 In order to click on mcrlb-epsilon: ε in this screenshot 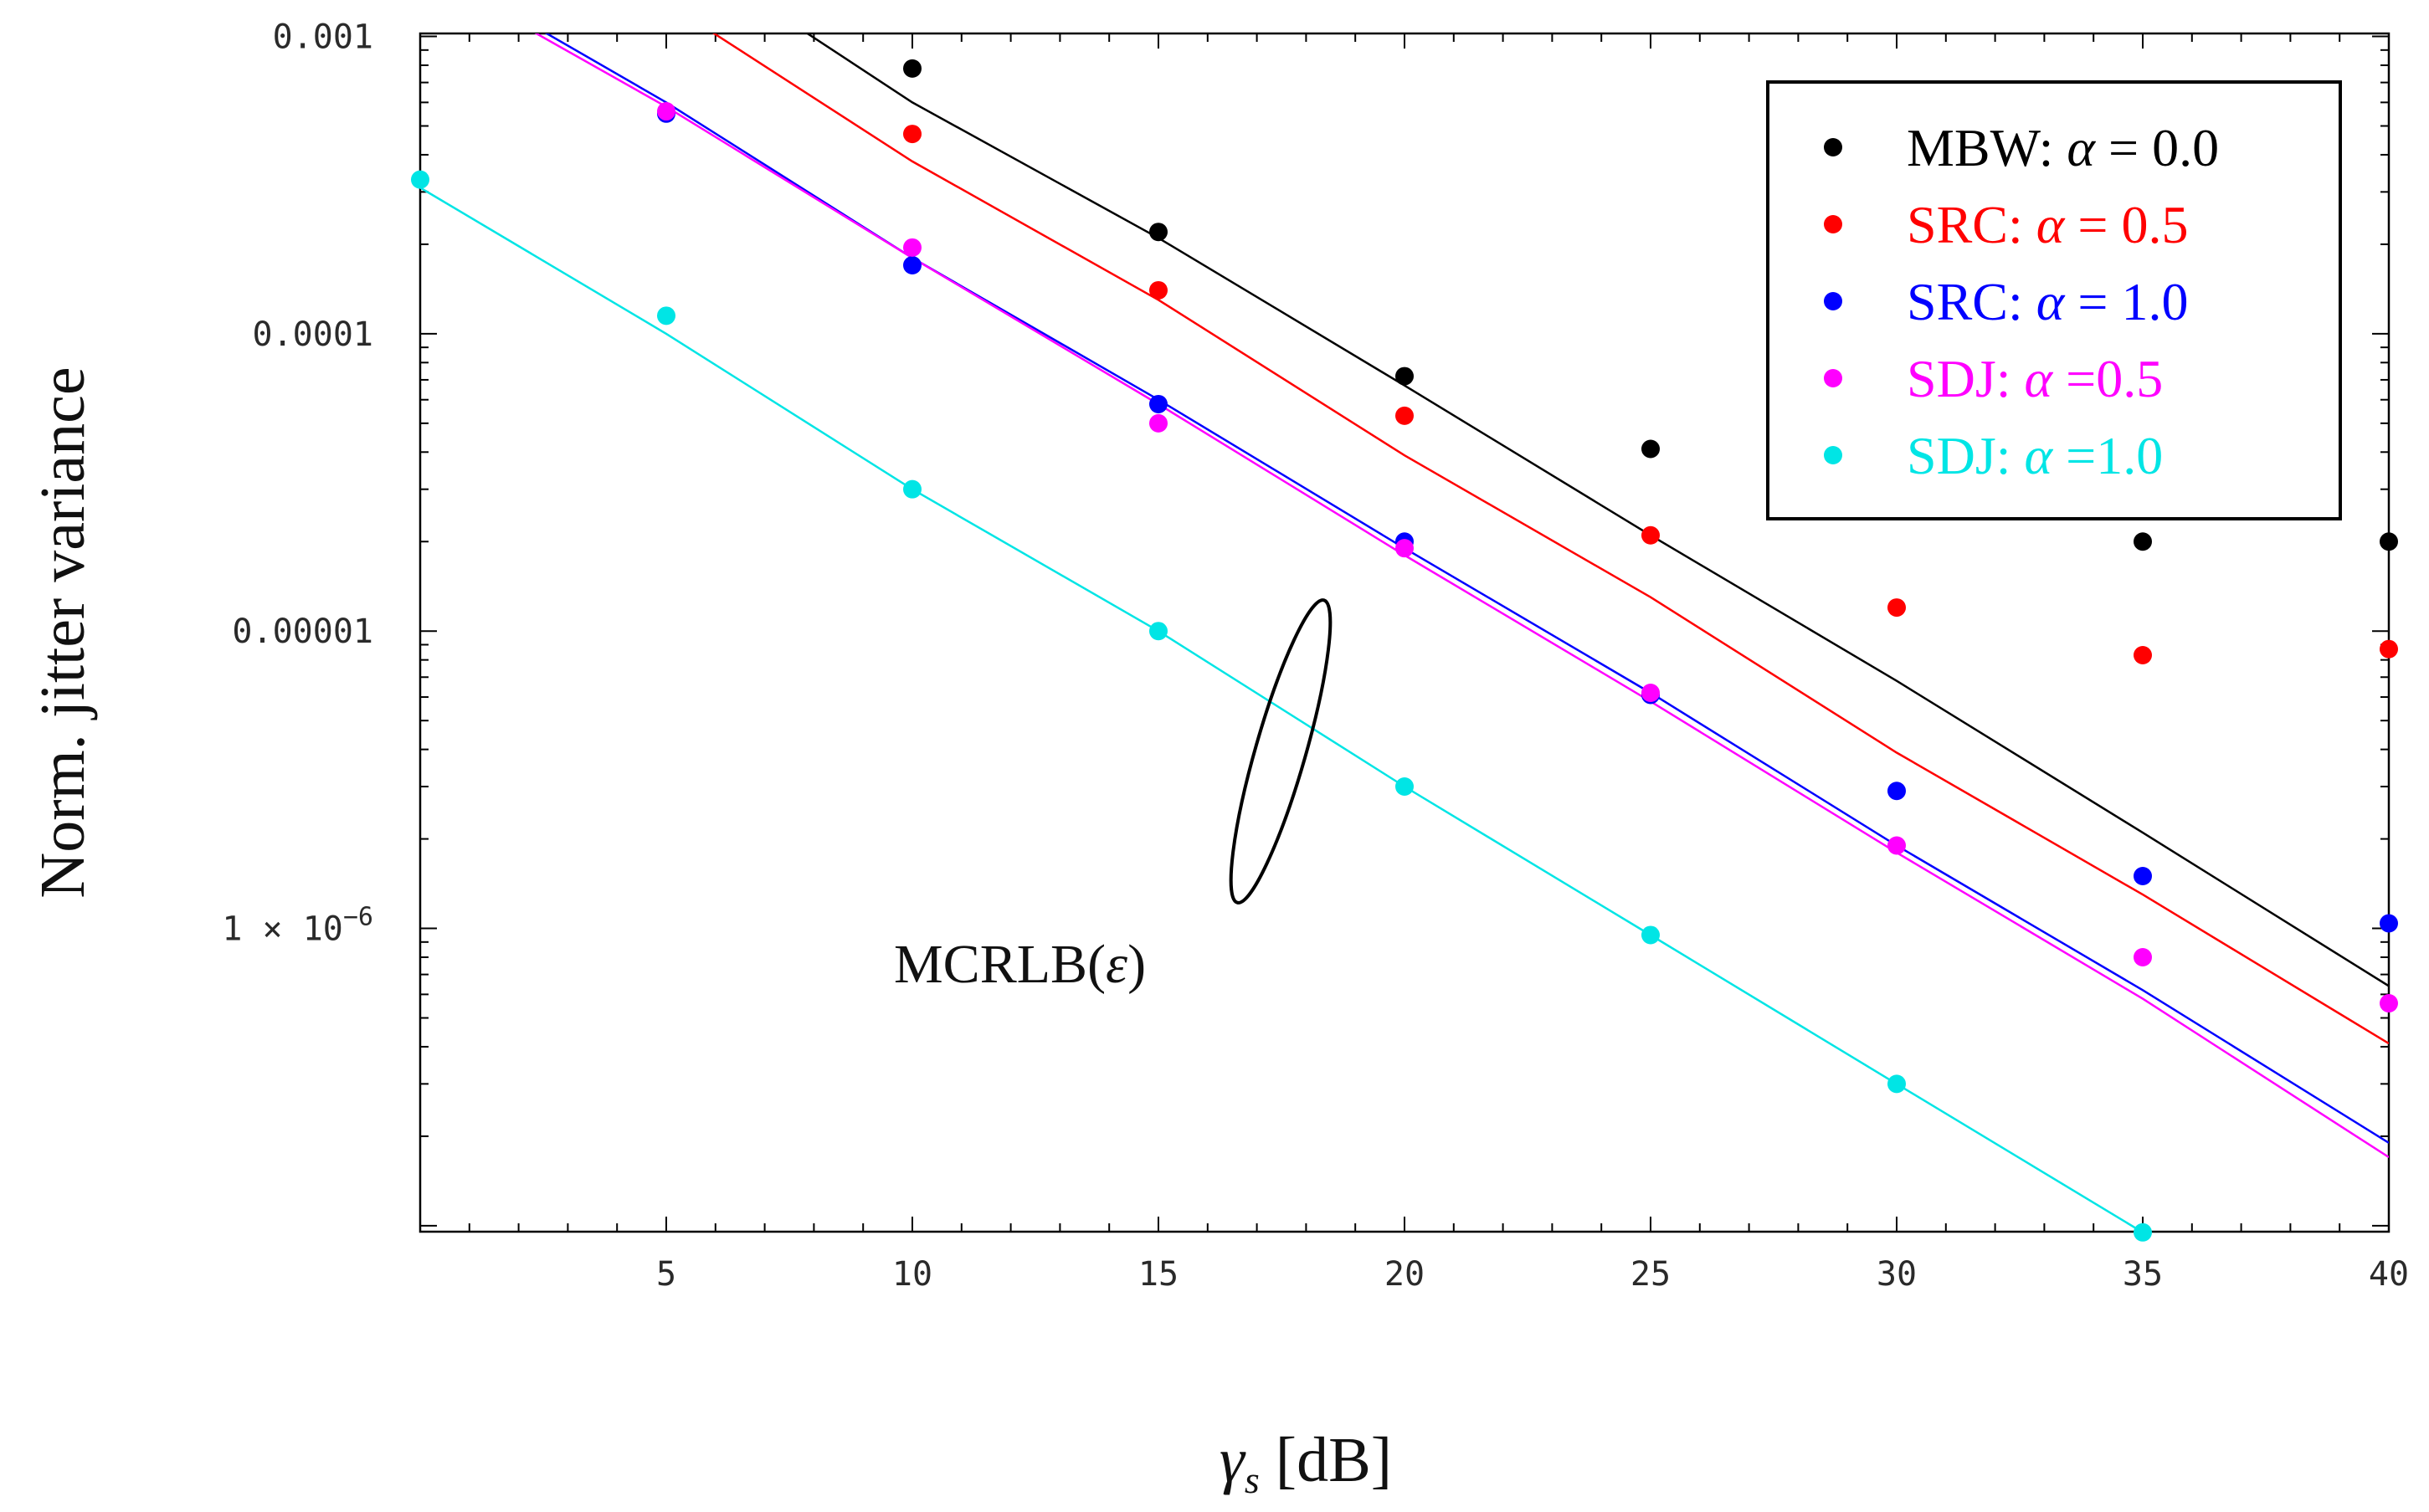, I will do `click(1116, 964)`.